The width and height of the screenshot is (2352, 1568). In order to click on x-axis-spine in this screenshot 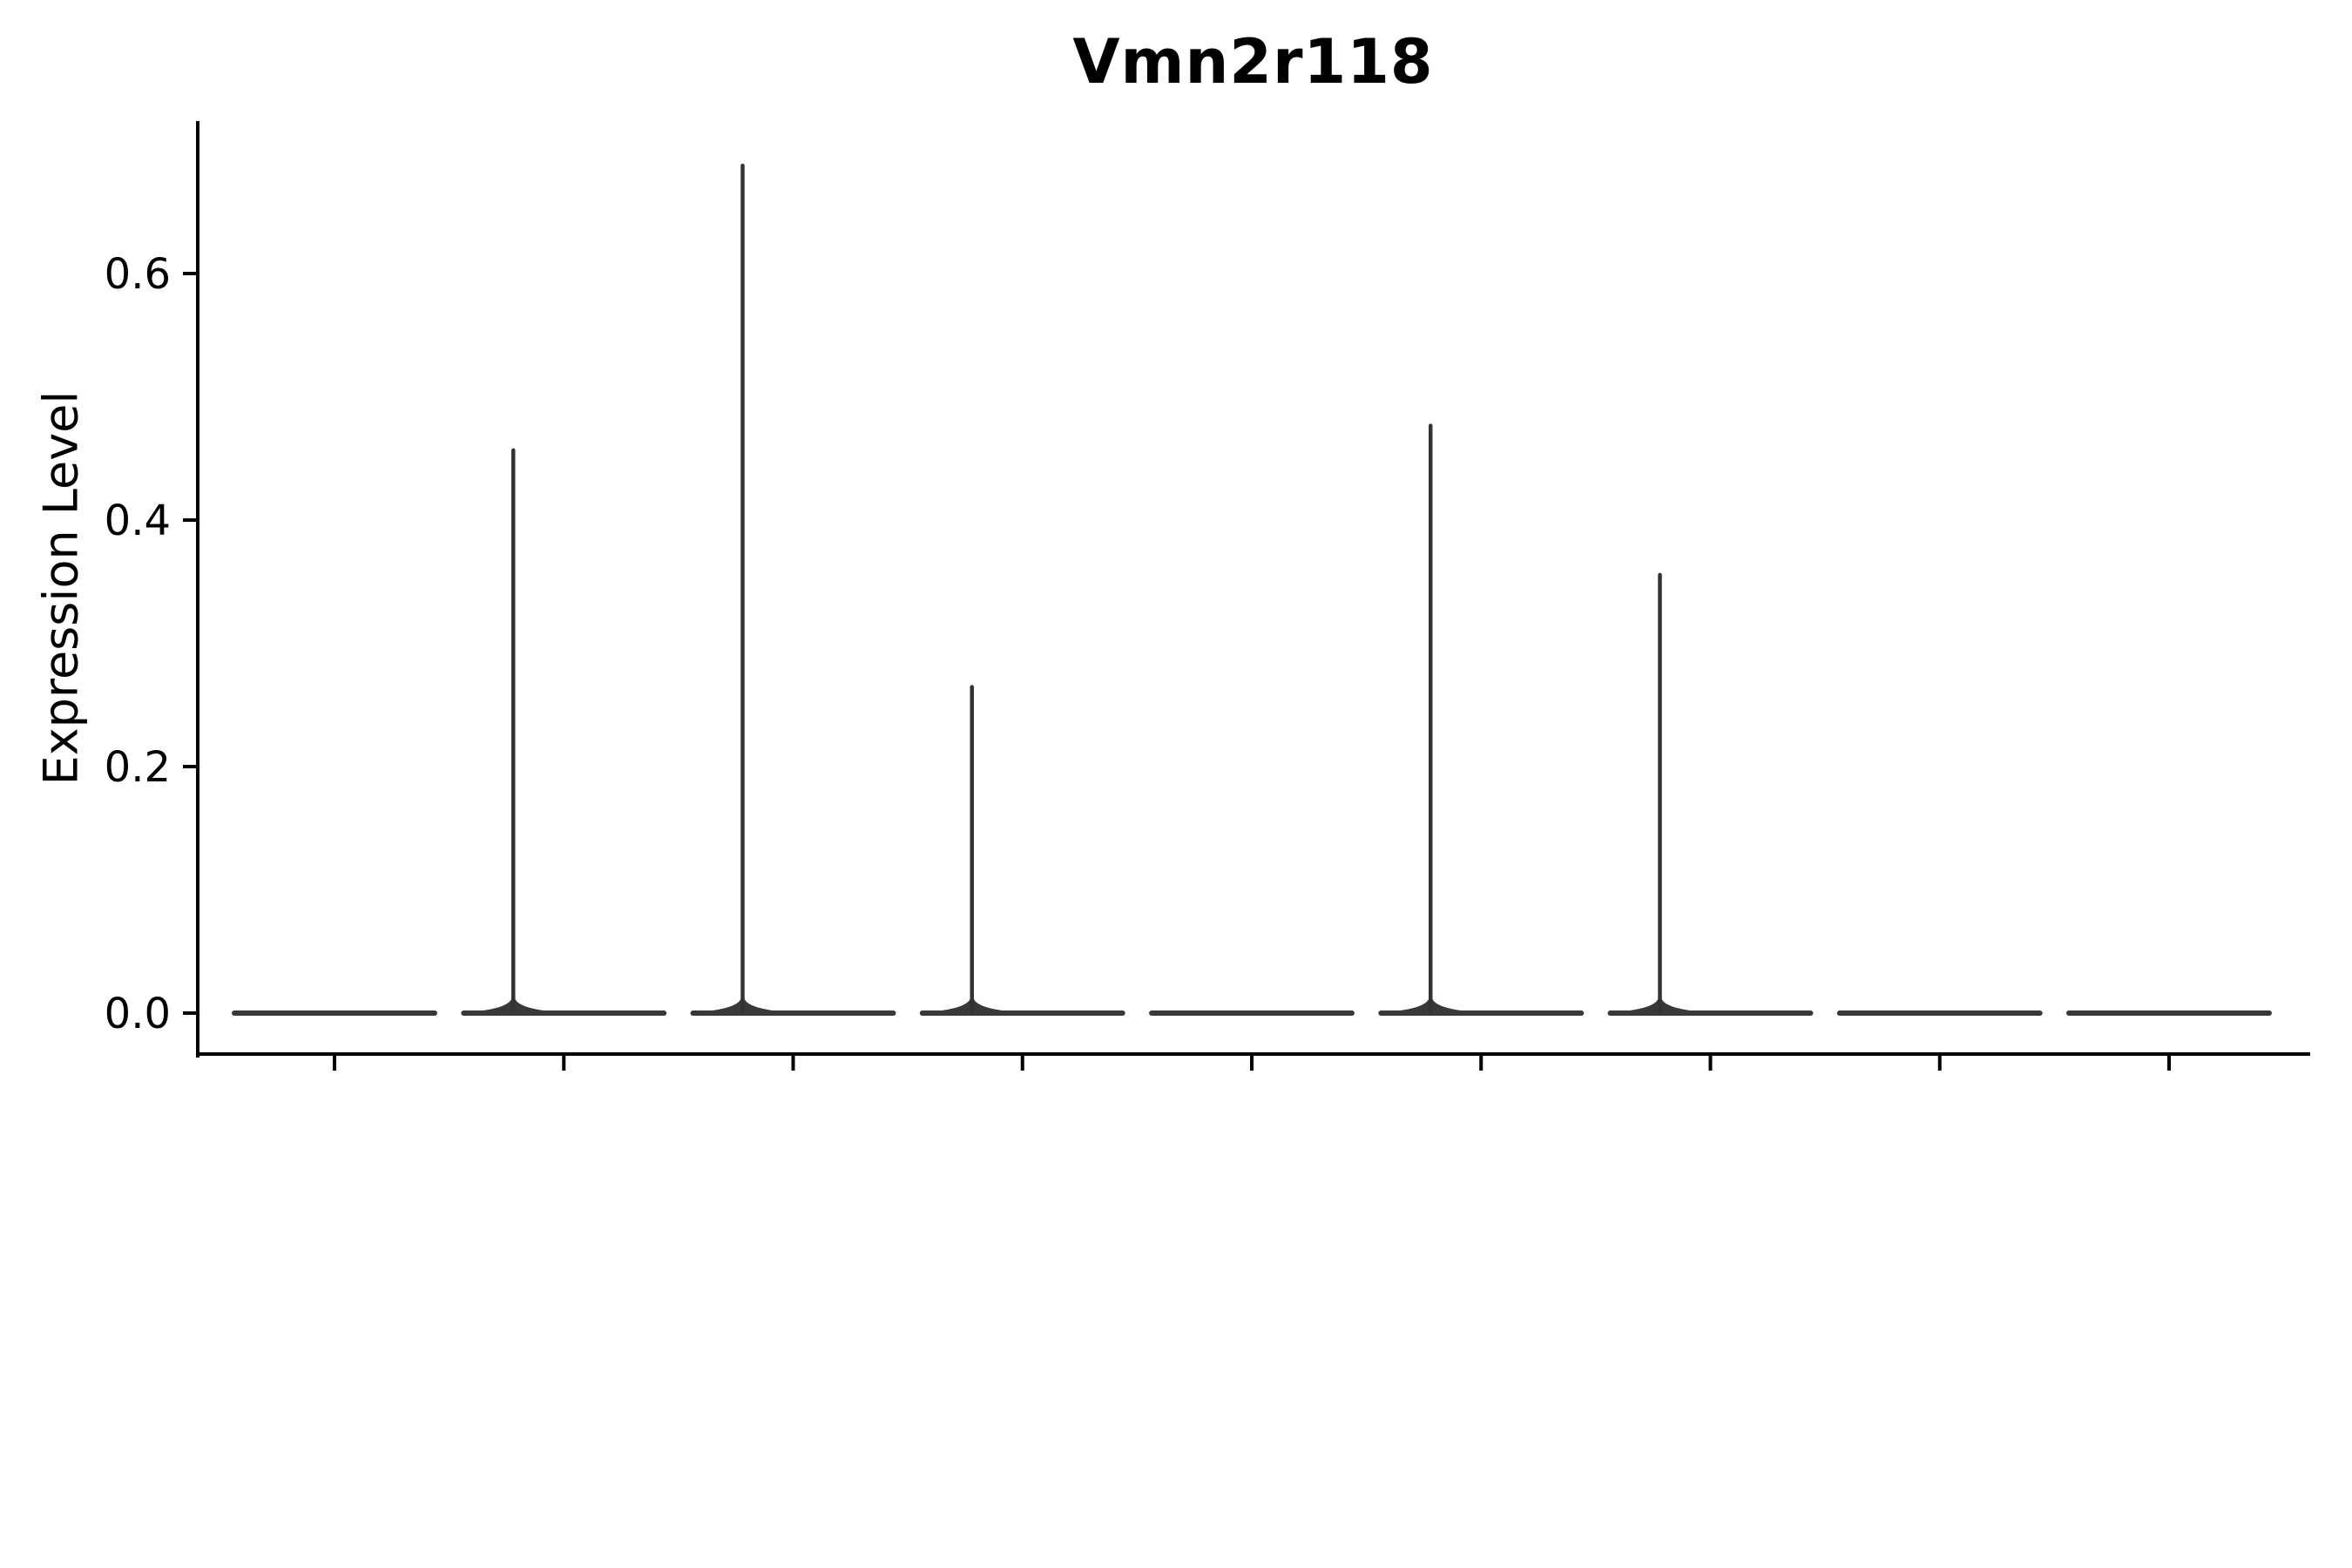, I will do `click(1253, 1054)`.